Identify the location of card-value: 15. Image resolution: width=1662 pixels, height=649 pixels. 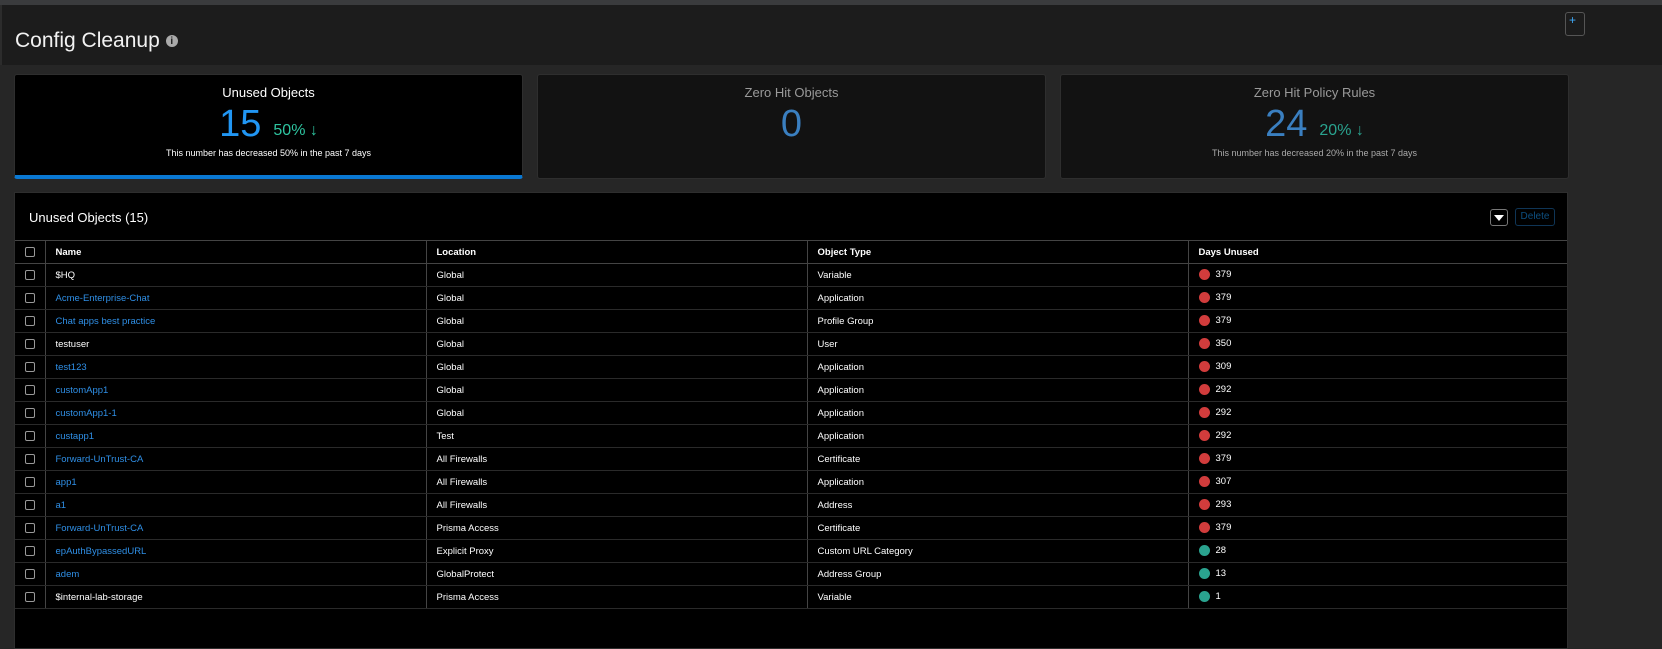
(240, 124).